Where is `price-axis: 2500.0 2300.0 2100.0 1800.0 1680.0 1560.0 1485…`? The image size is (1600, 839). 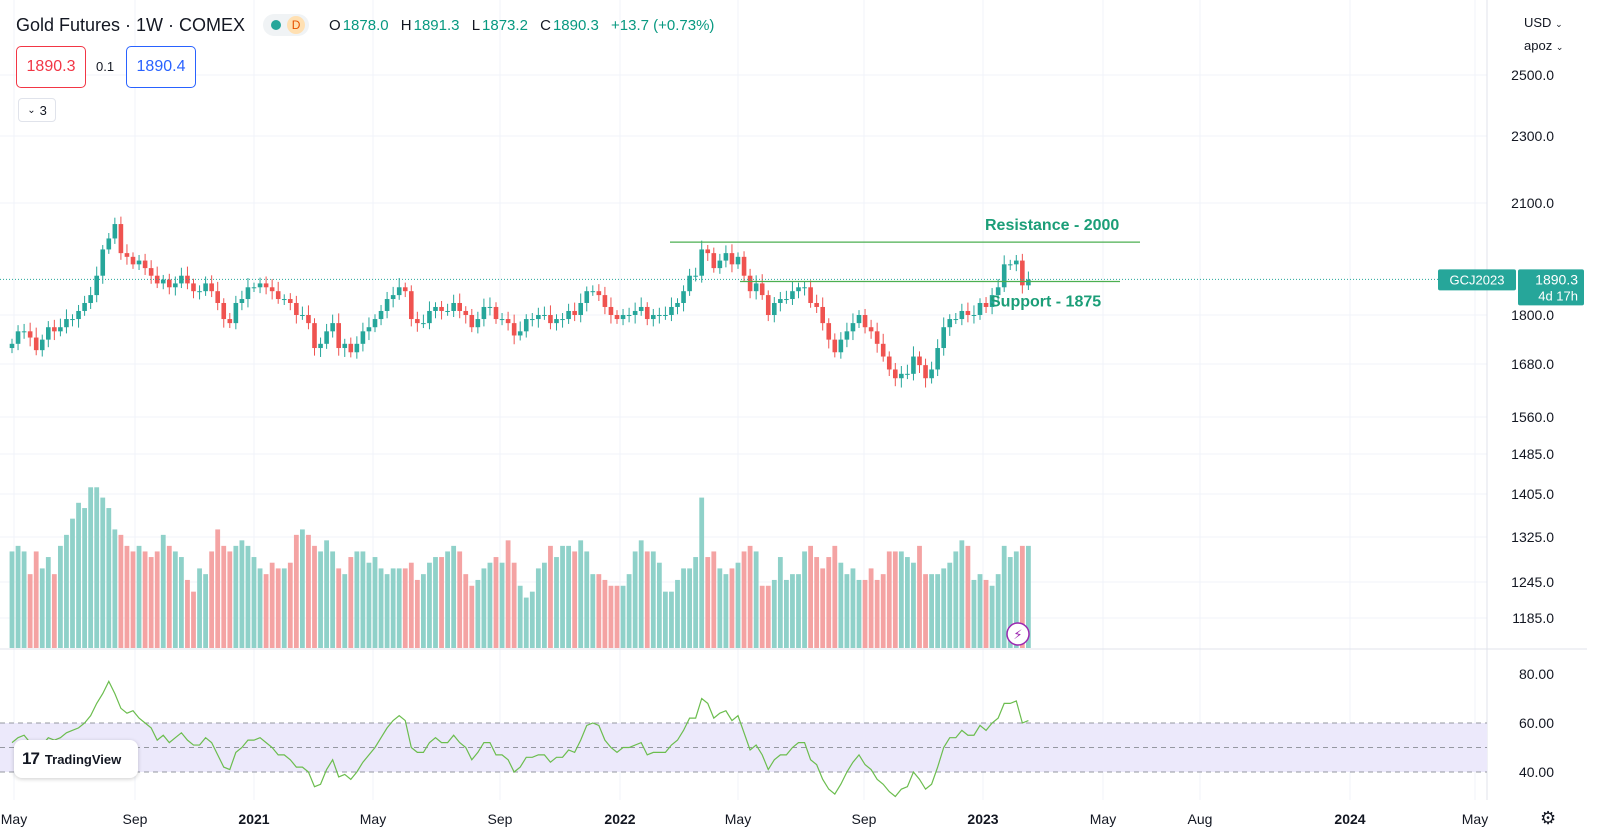 price-axis: 2500.0 2300.0 2100.0 1800.0 1680.0 1560.0 1485… is located at coordinates (1532, 423).